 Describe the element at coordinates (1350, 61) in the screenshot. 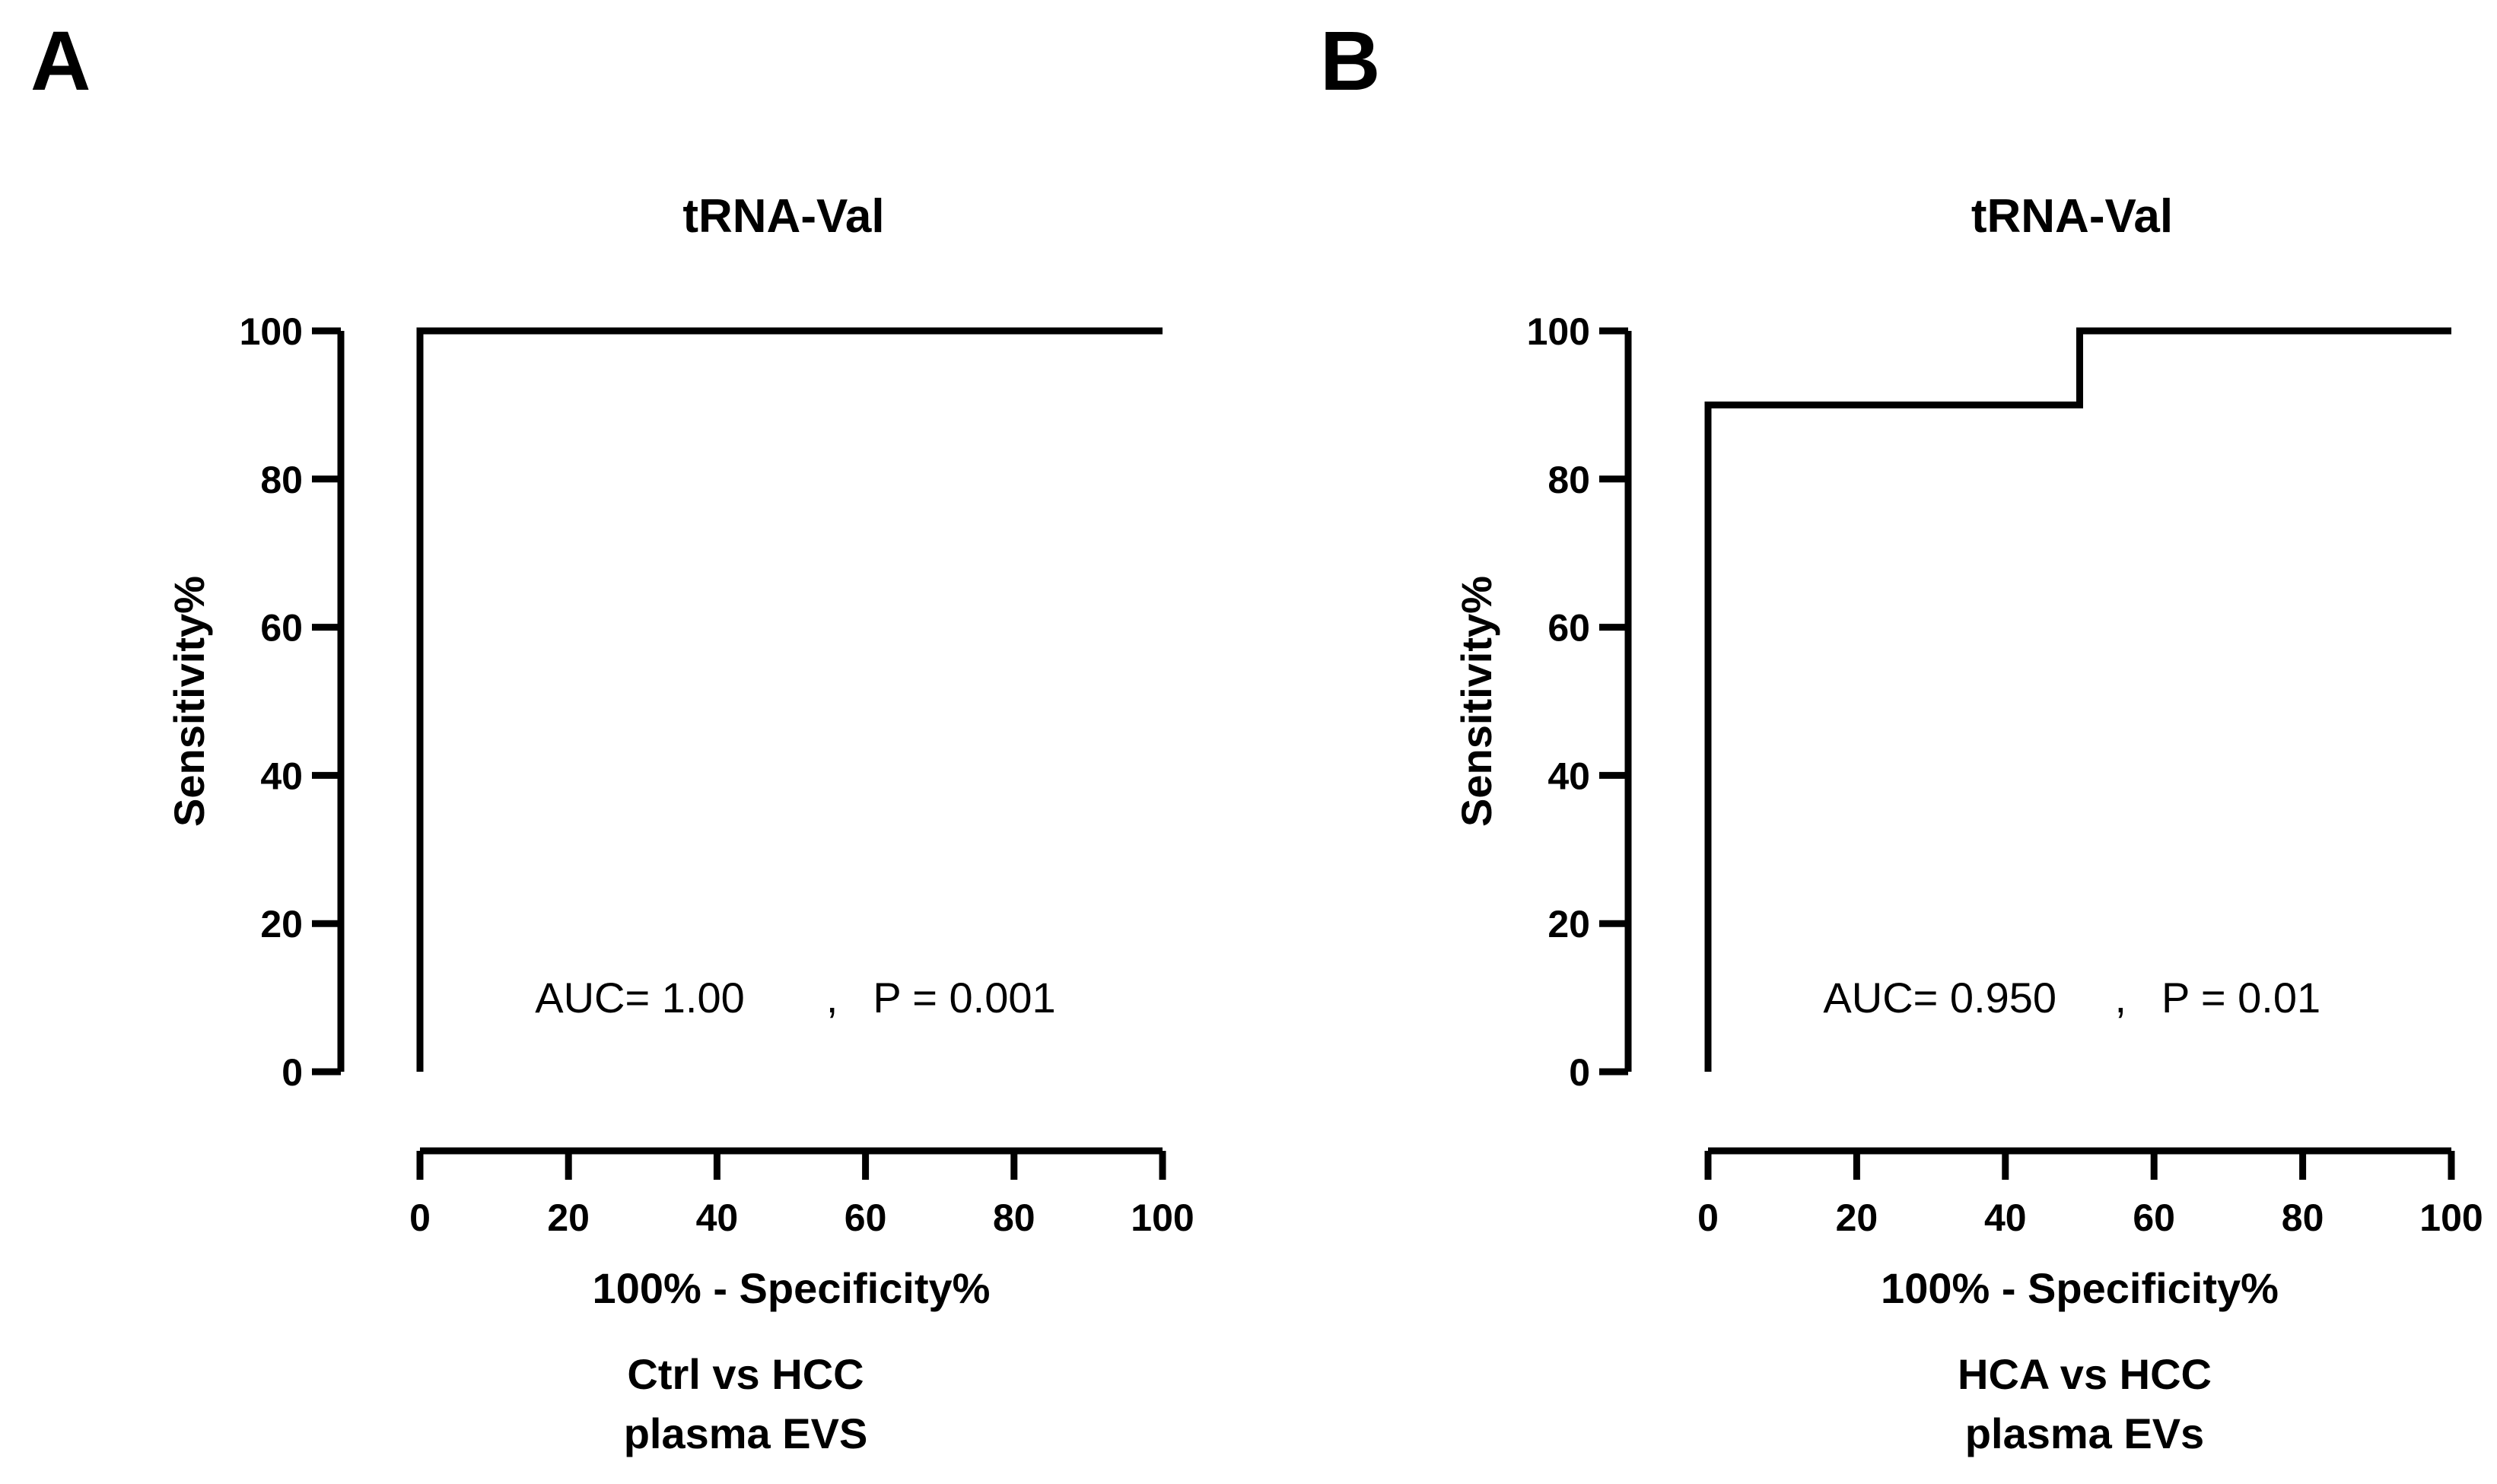

I see `panel-letter: B` at that location.